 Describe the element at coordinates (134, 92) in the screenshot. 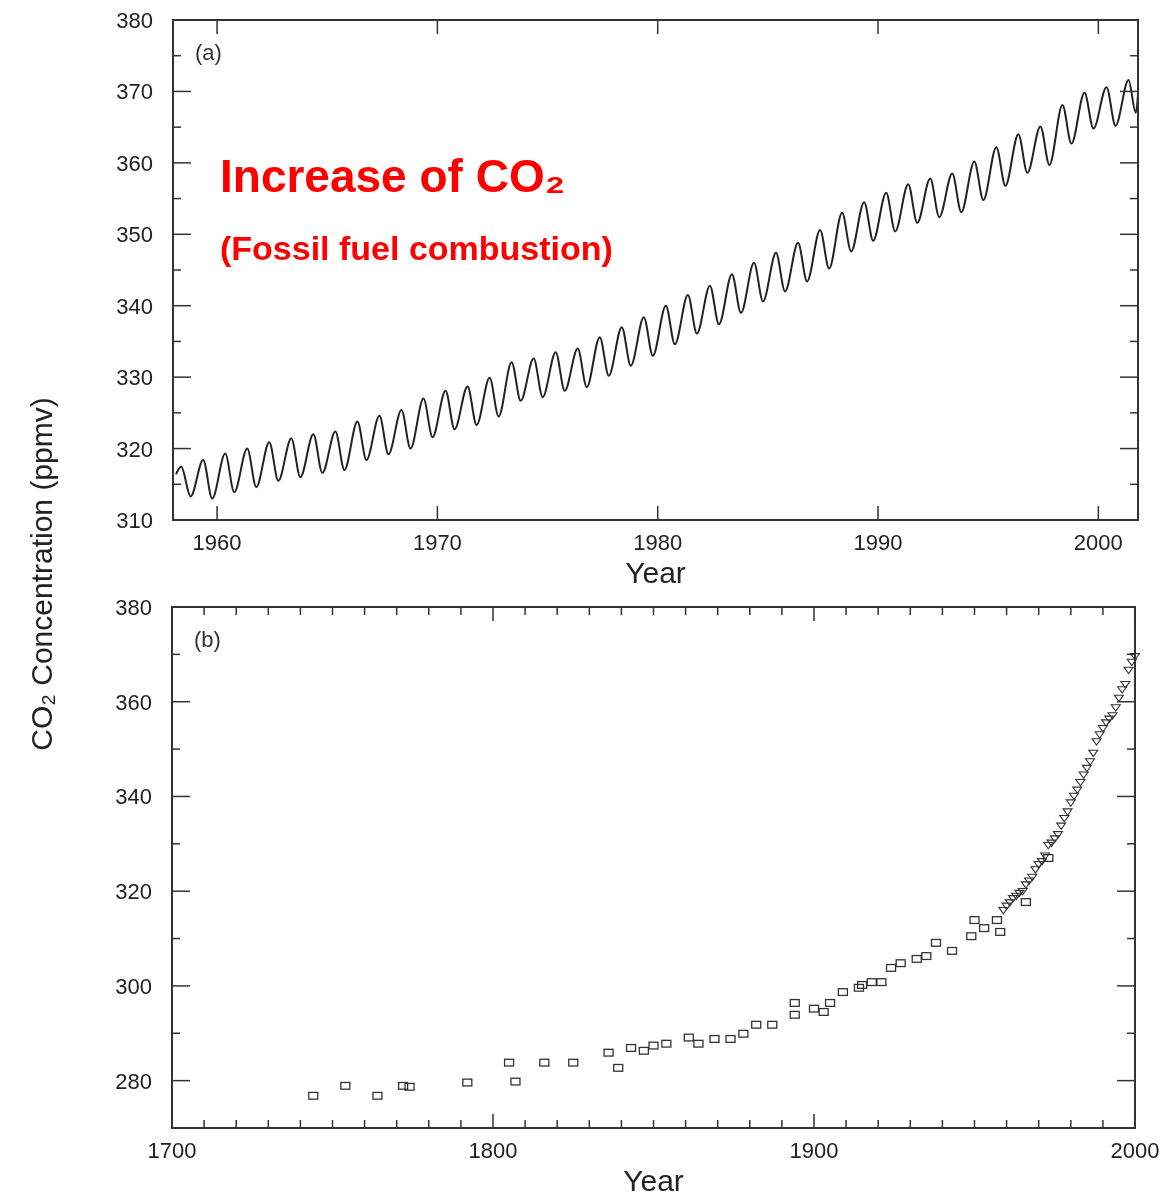

I see `y-tick-label: 370` at that location.